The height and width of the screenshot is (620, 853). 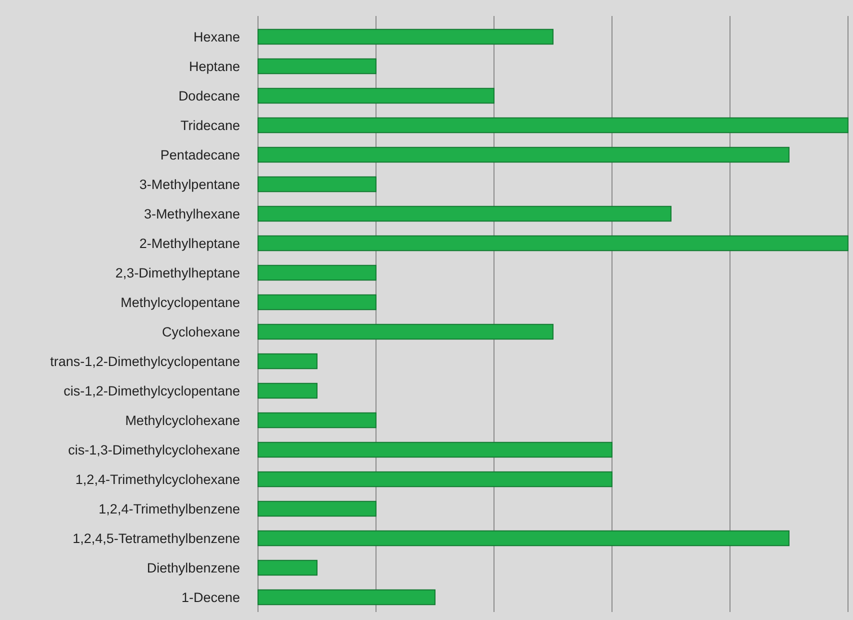 What do you see at coordinates (157, 479) in the screenshot?
I see `y-tick-label: 1,2,4-Trimethylcyclohexane` at bounding box center [157, 479].